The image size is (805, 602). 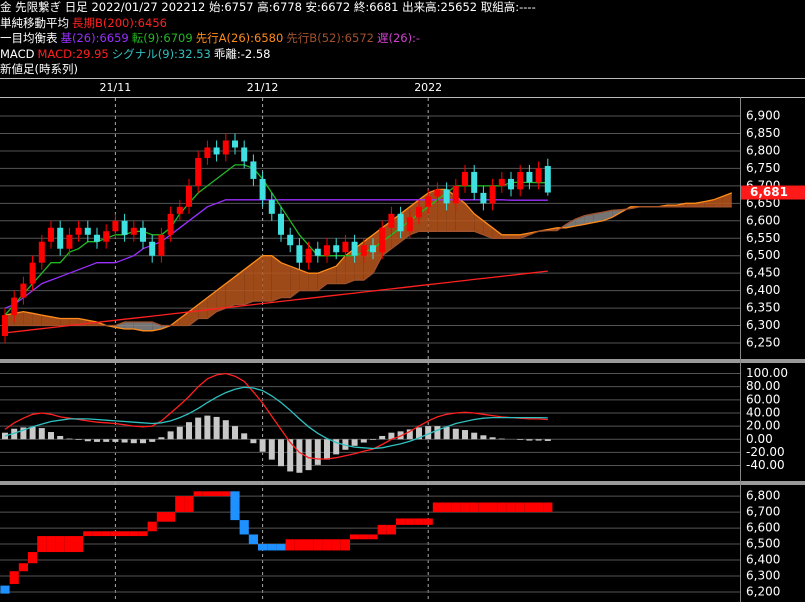 I want to click on x-tick-label: 21/11, so click(x=116, y=87).